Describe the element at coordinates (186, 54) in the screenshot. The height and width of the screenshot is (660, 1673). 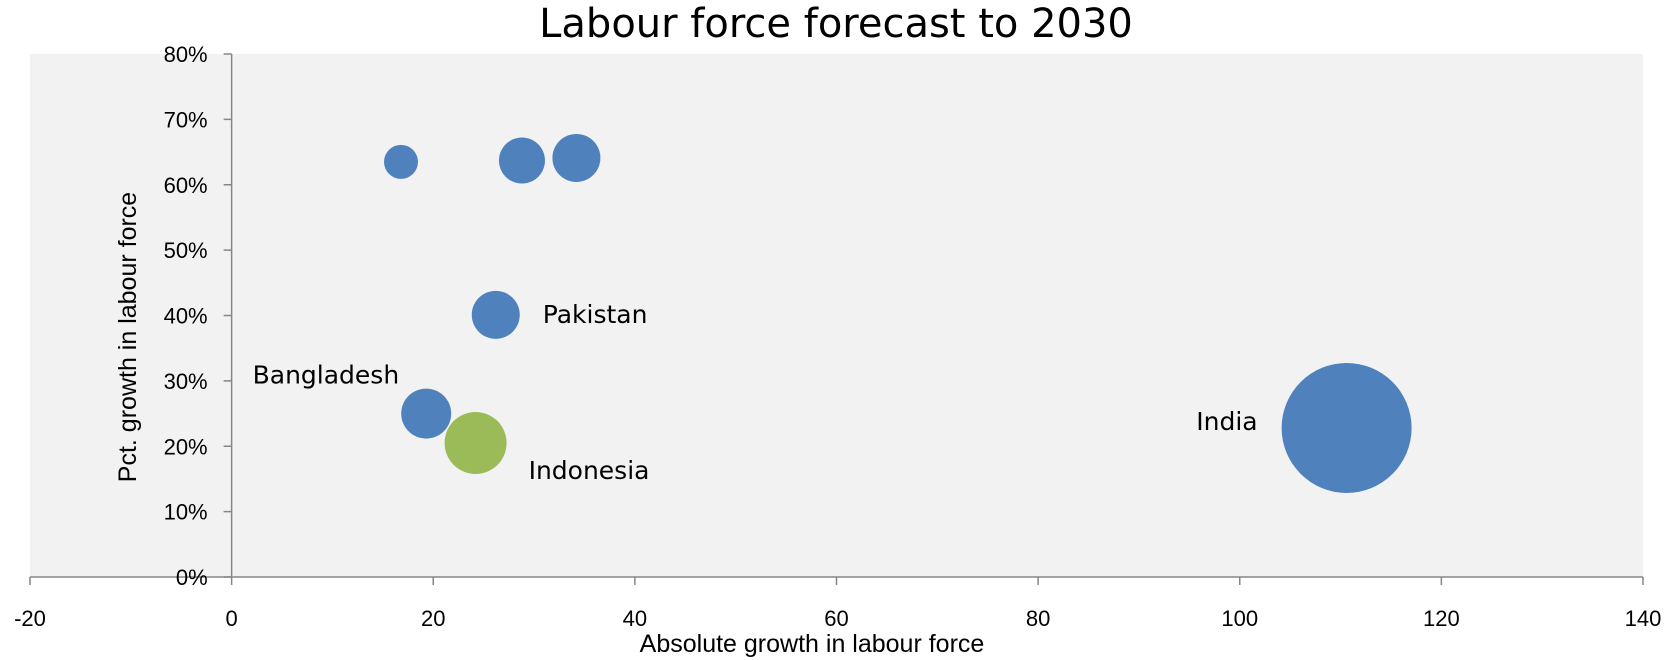
I see `y-tick-label: 80%` at that location.